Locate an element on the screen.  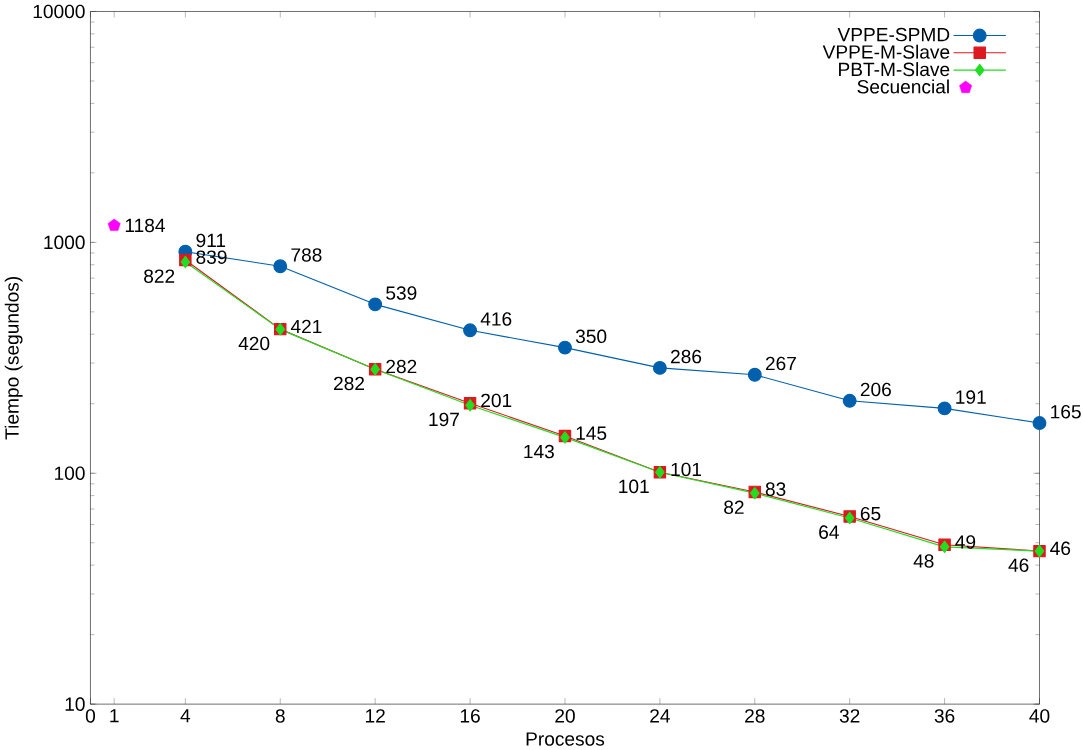
x-tick-label: 20 is located at coordinates (565, 715).